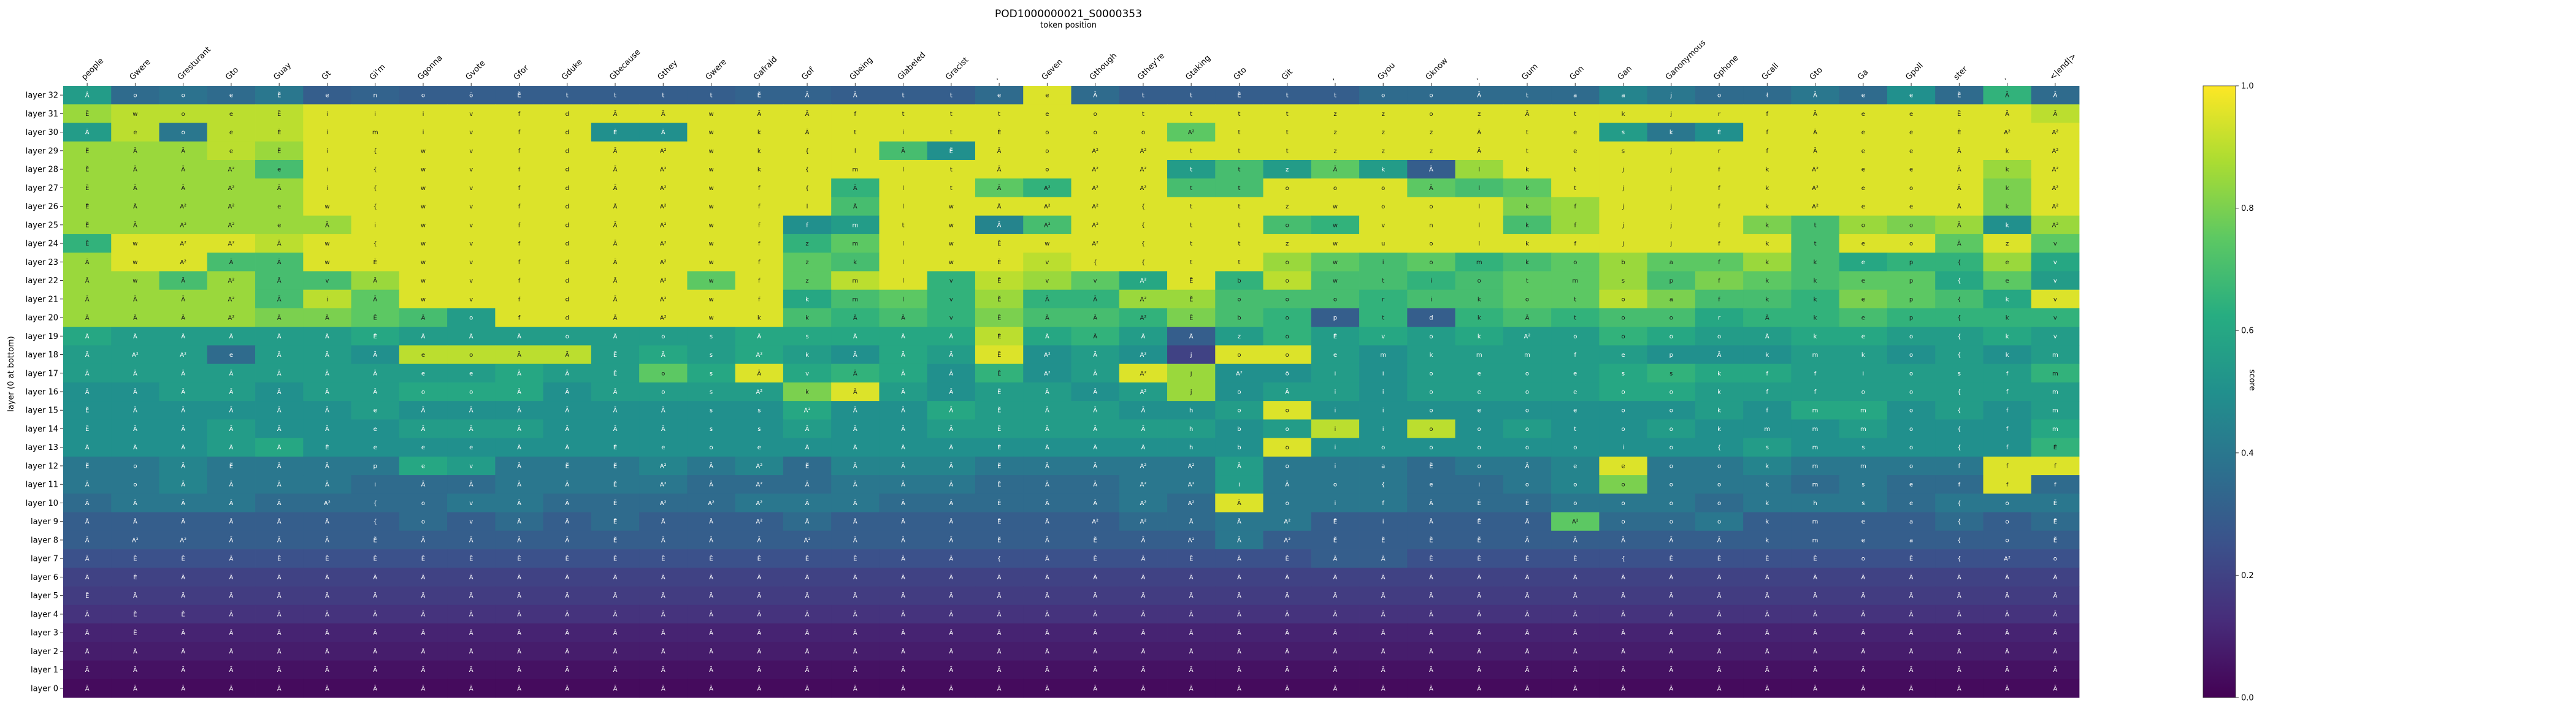  Describe the element at coordinates (1383, 132) in the screenshot. I see `cell-label: z` at that location.